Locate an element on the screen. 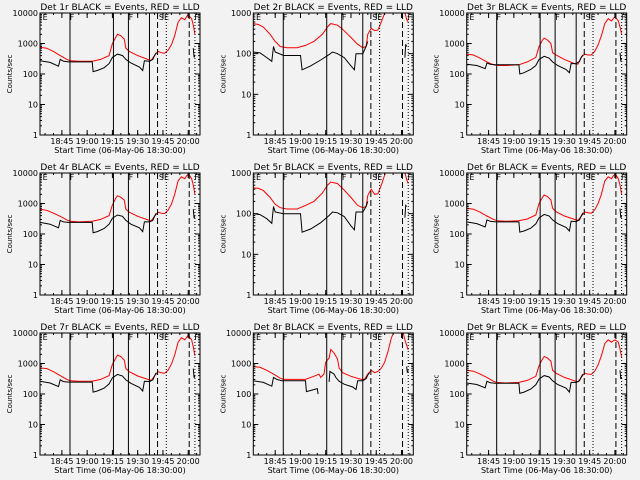  series-events-line is located at coordinates (544, 220).